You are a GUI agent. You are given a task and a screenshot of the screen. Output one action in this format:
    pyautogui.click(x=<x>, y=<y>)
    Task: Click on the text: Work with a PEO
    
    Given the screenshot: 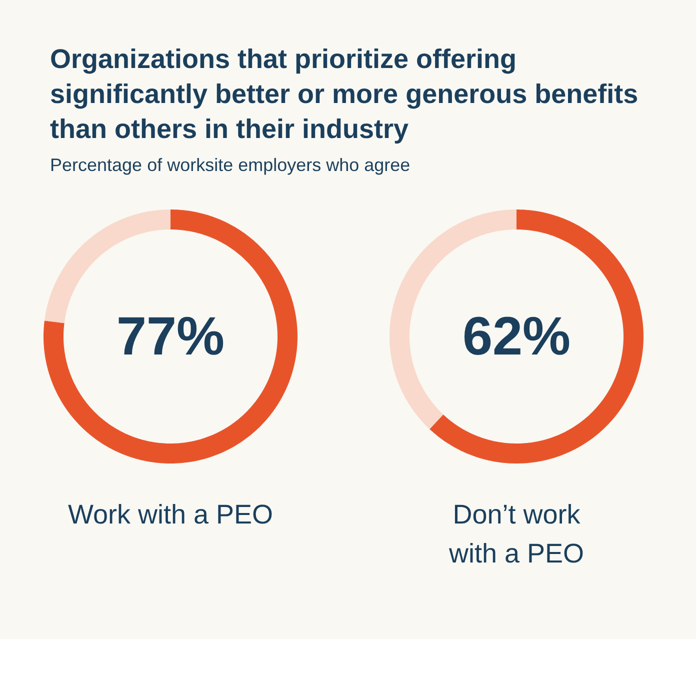 What is the action you would take?
    pyautogui.click(x=171, y=514)
    